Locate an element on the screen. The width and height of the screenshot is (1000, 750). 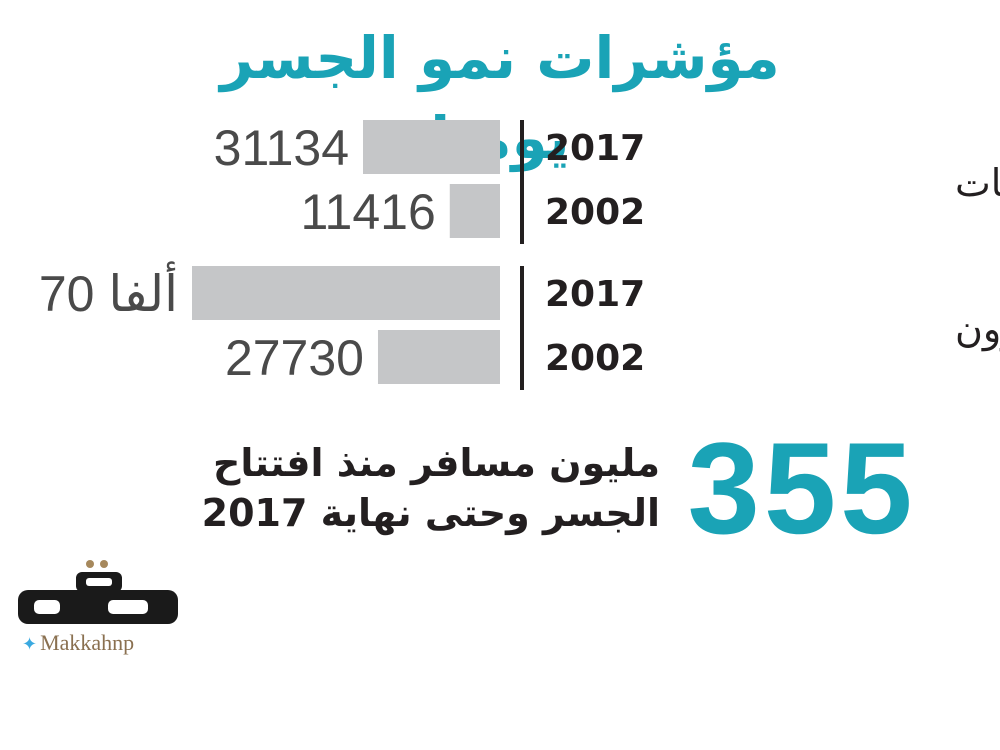
twitter-handle: ✦ Makkahnp is located at coordinates (78, 643).